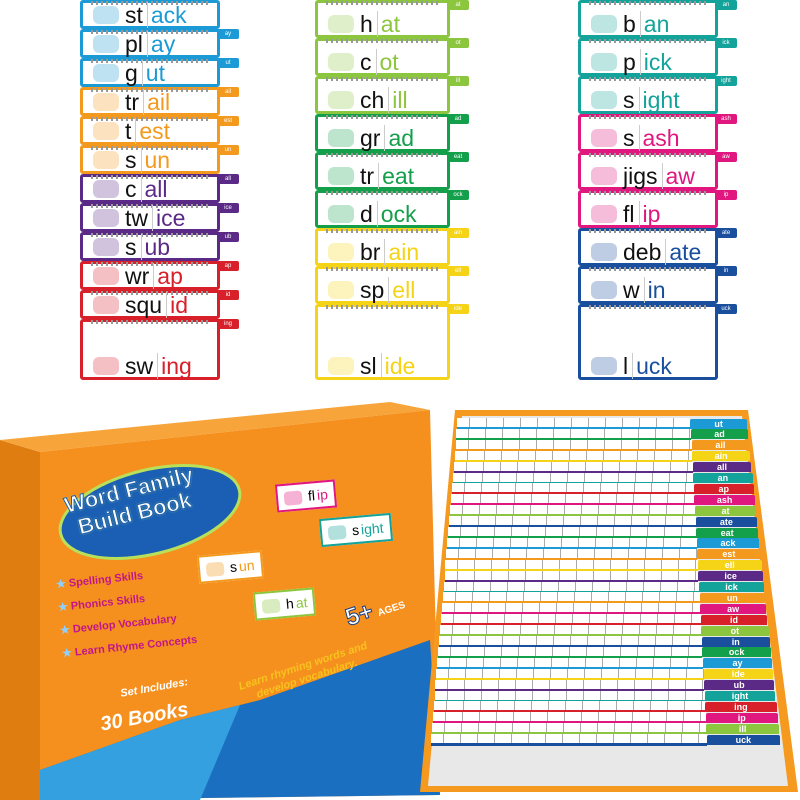  Describe the element at coordinates (654, 24) in the screenshot. I see `word-rime: an` at that location.